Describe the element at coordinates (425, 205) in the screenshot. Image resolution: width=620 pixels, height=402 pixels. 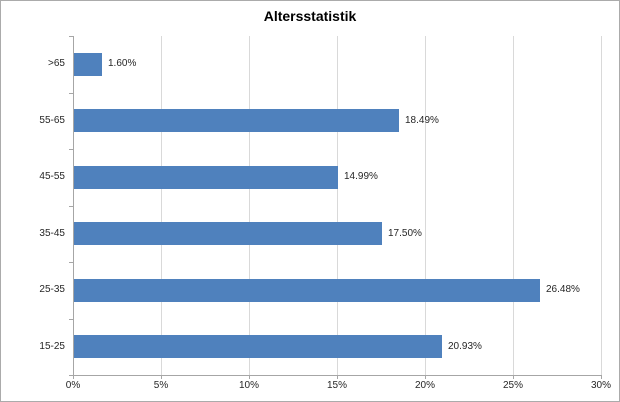
I see `gridline-20%` at that location.